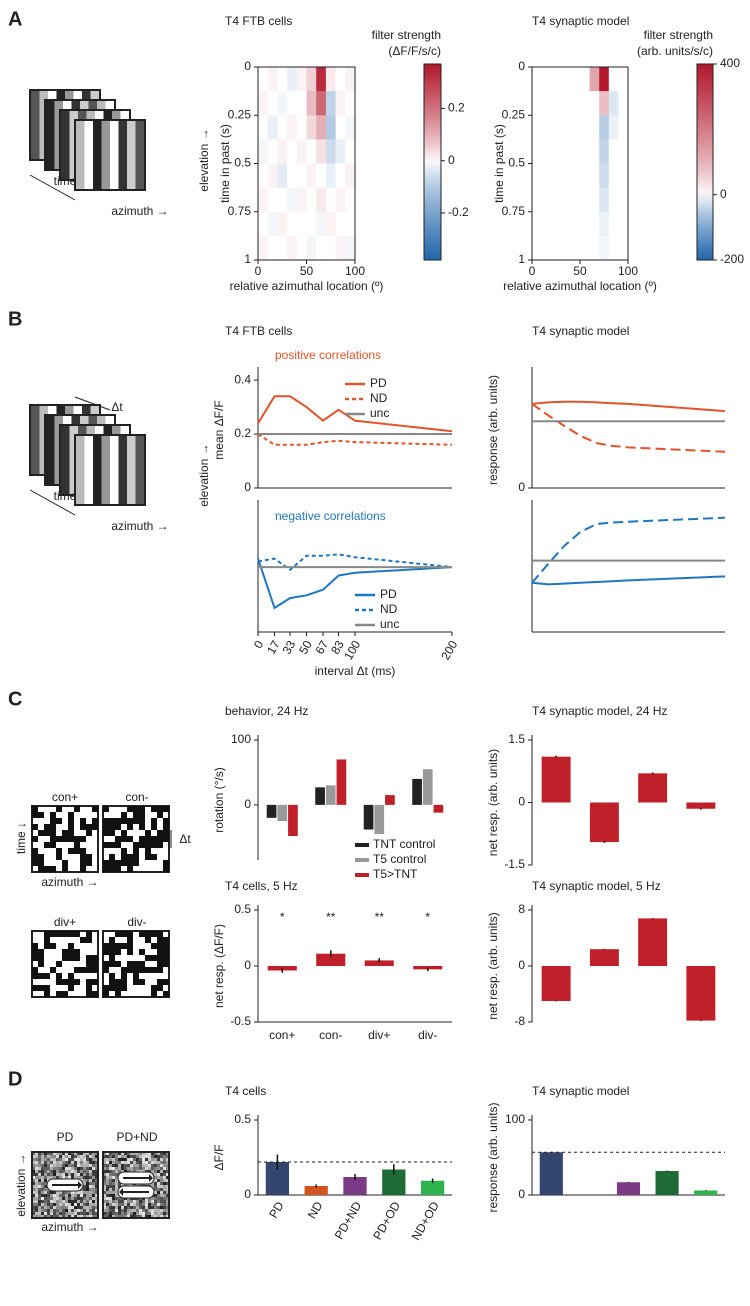 This screenshot has width=750, height=1306. Describe the element at coordinates (65, 1137) in the screenshot. I see `illustration-label: PD` at that location.